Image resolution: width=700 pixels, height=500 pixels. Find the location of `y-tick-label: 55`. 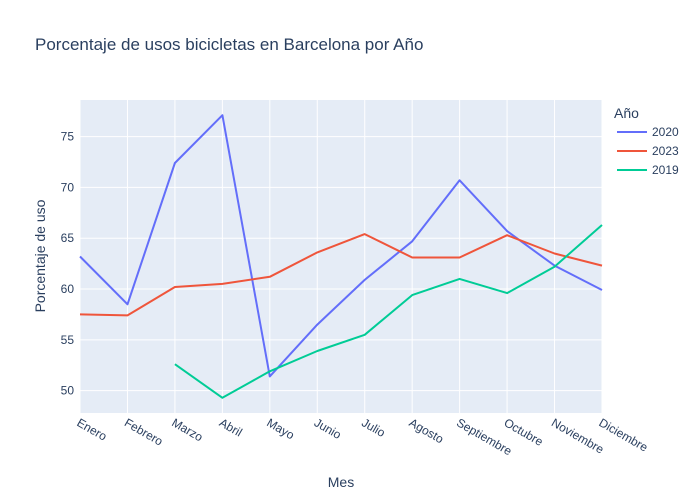

y-tick-label: 55 is located at coordinates (68, 340).